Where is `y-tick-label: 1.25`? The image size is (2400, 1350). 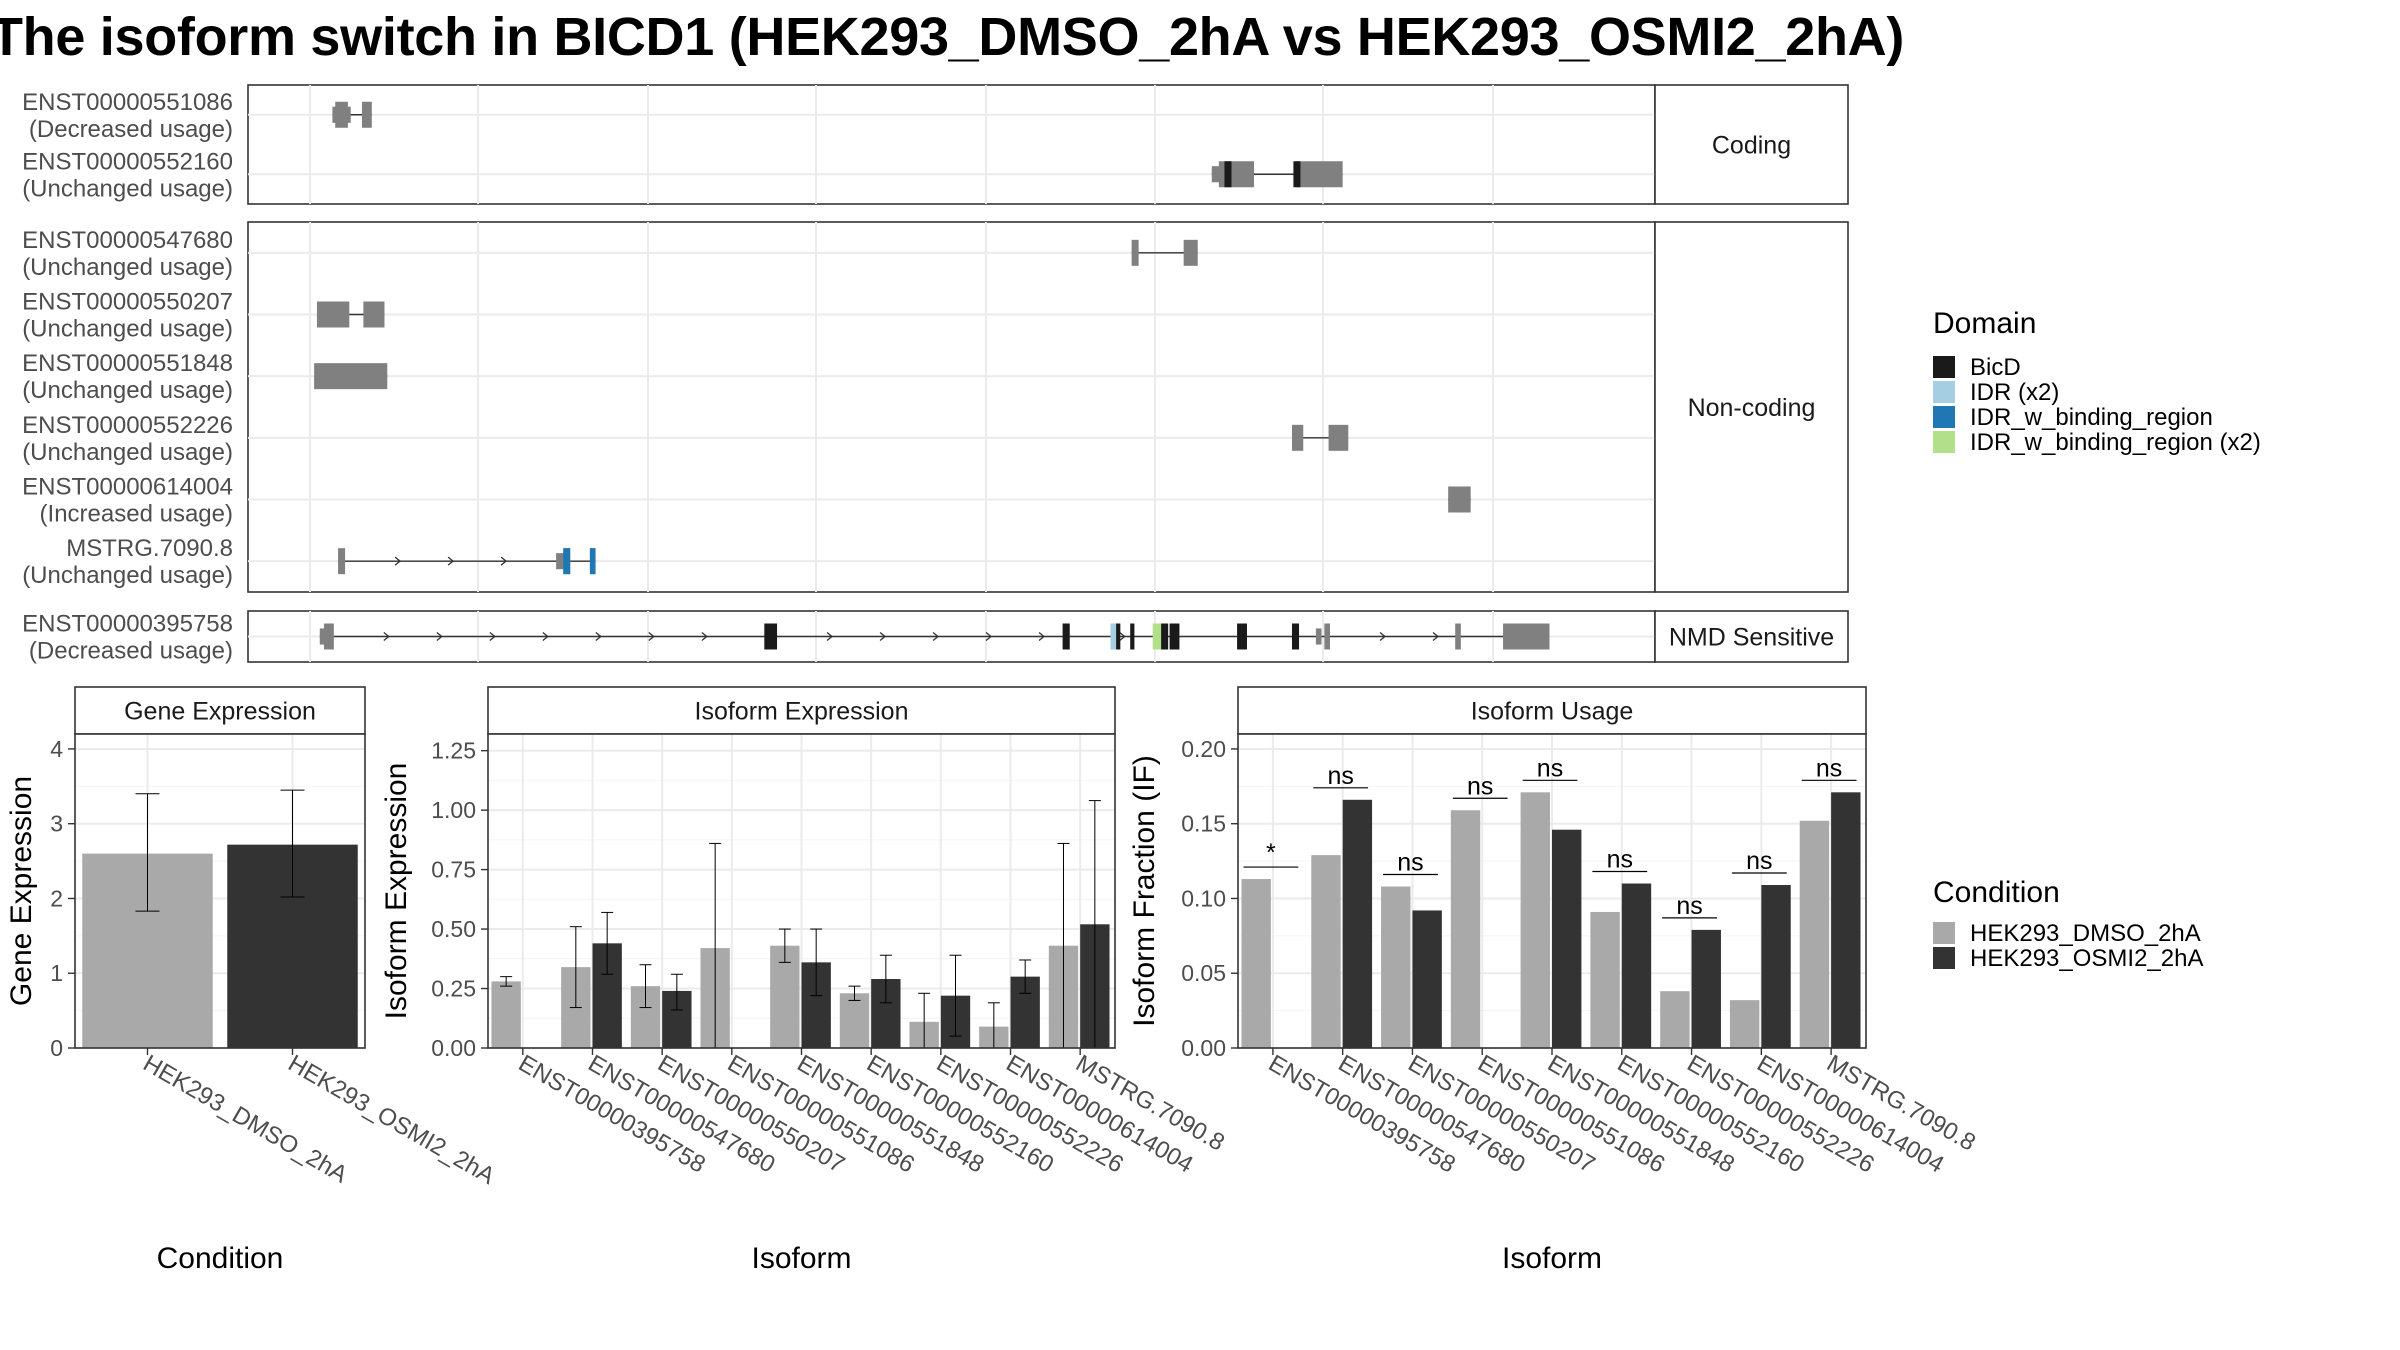
y-tick-label: 1.25 is located at coordinates (453, 751).